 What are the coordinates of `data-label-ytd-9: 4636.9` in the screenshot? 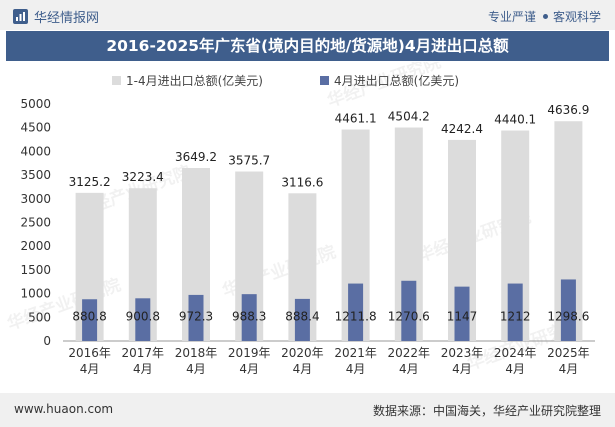 It's located at (568, 110).